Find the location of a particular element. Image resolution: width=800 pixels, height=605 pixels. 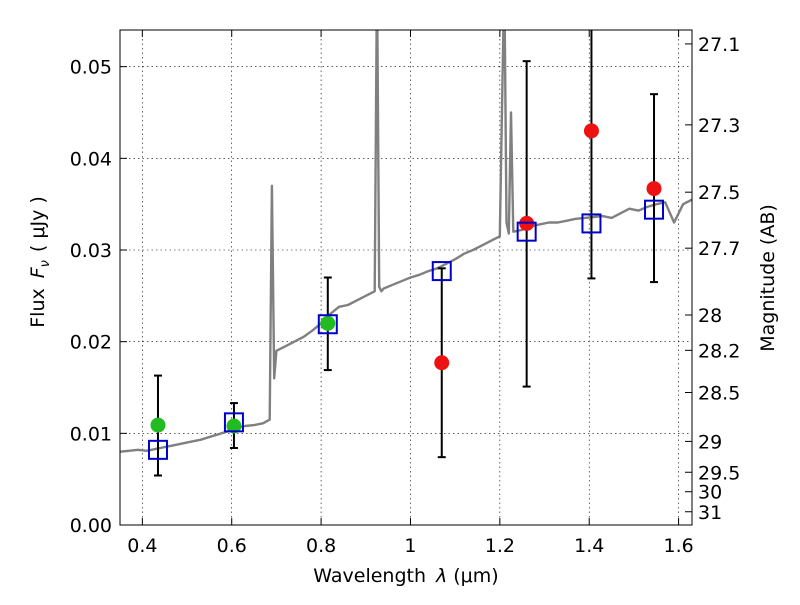

x-axis-label-lambda: λ is located at coordinates (441, 576).